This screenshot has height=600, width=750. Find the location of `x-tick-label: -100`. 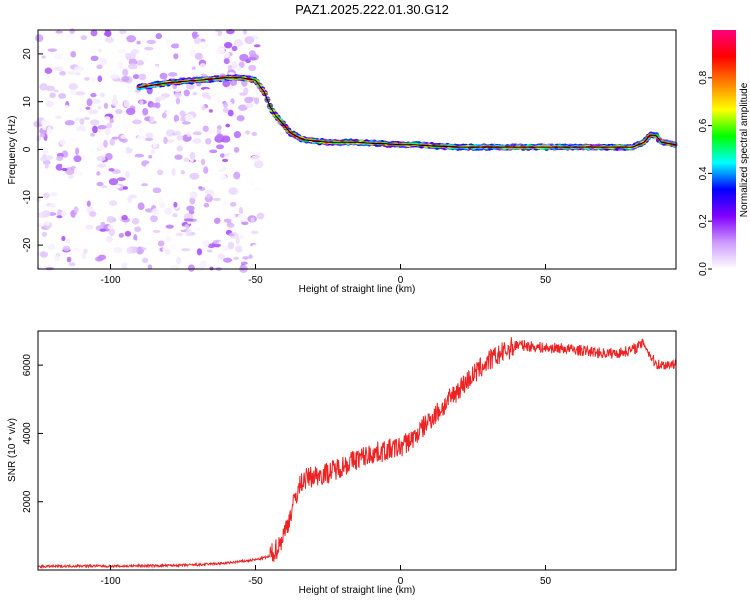

x-tick-label: -100 is located at coordinates (110, 280).